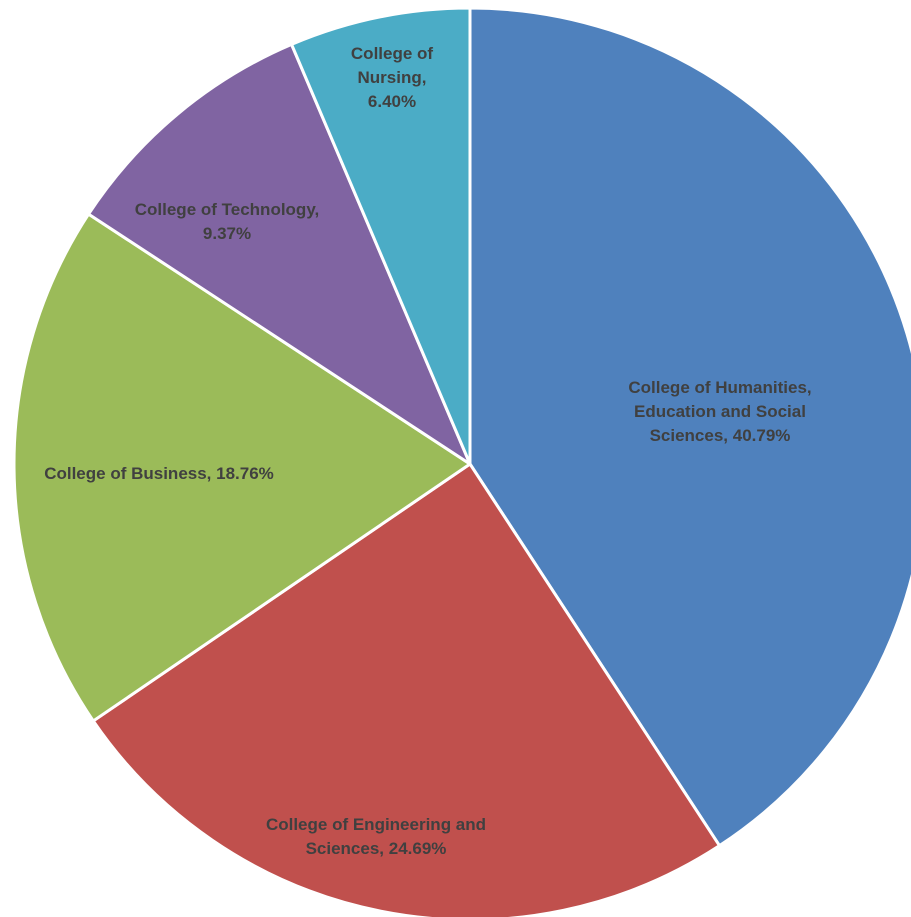  I want to click on slice-label-line: College of Humanities,, so click(719, 387).